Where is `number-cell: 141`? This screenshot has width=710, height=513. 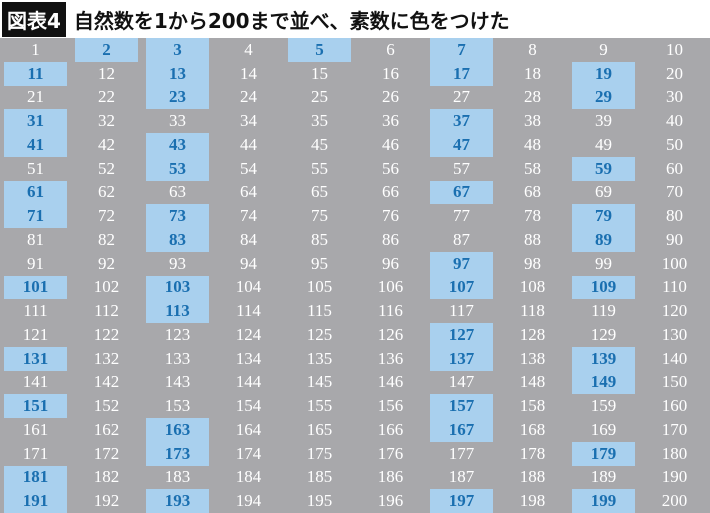 number-cell: 141 is located at coordinates (35, 382).